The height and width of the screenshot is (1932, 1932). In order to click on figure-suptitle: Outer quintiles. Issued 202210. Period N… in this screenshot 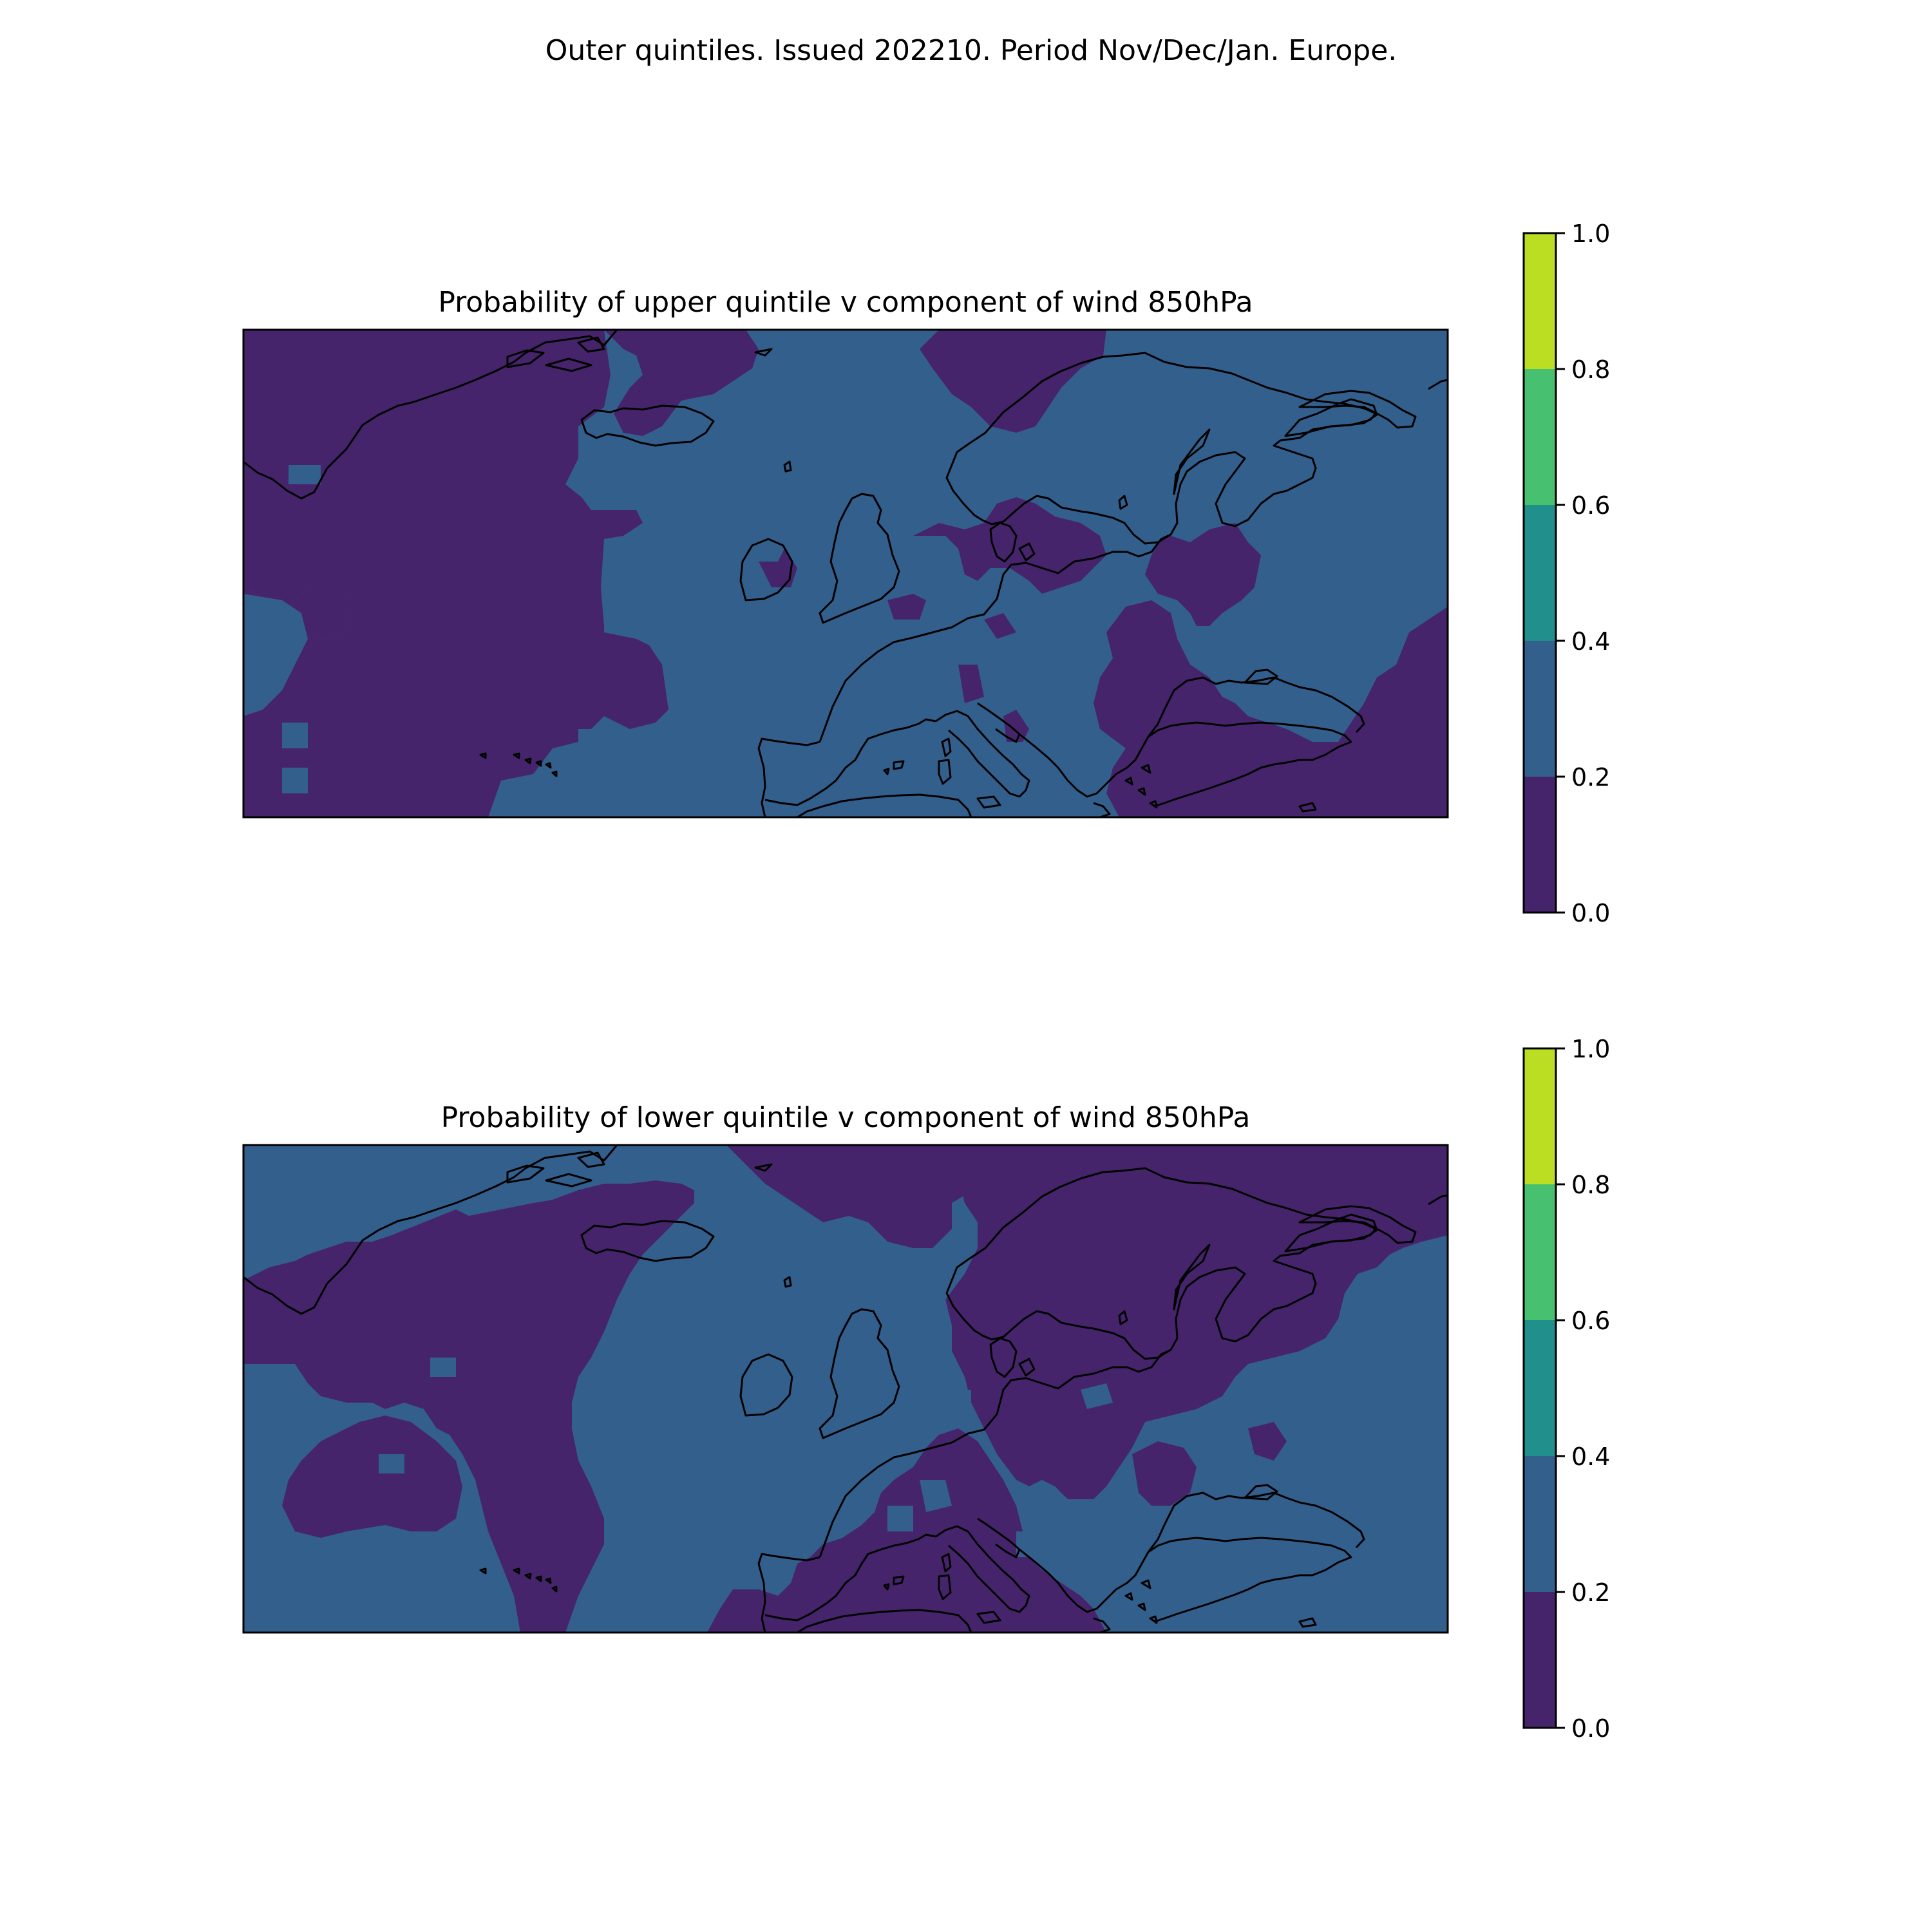, I will do `click(971, 50)`.